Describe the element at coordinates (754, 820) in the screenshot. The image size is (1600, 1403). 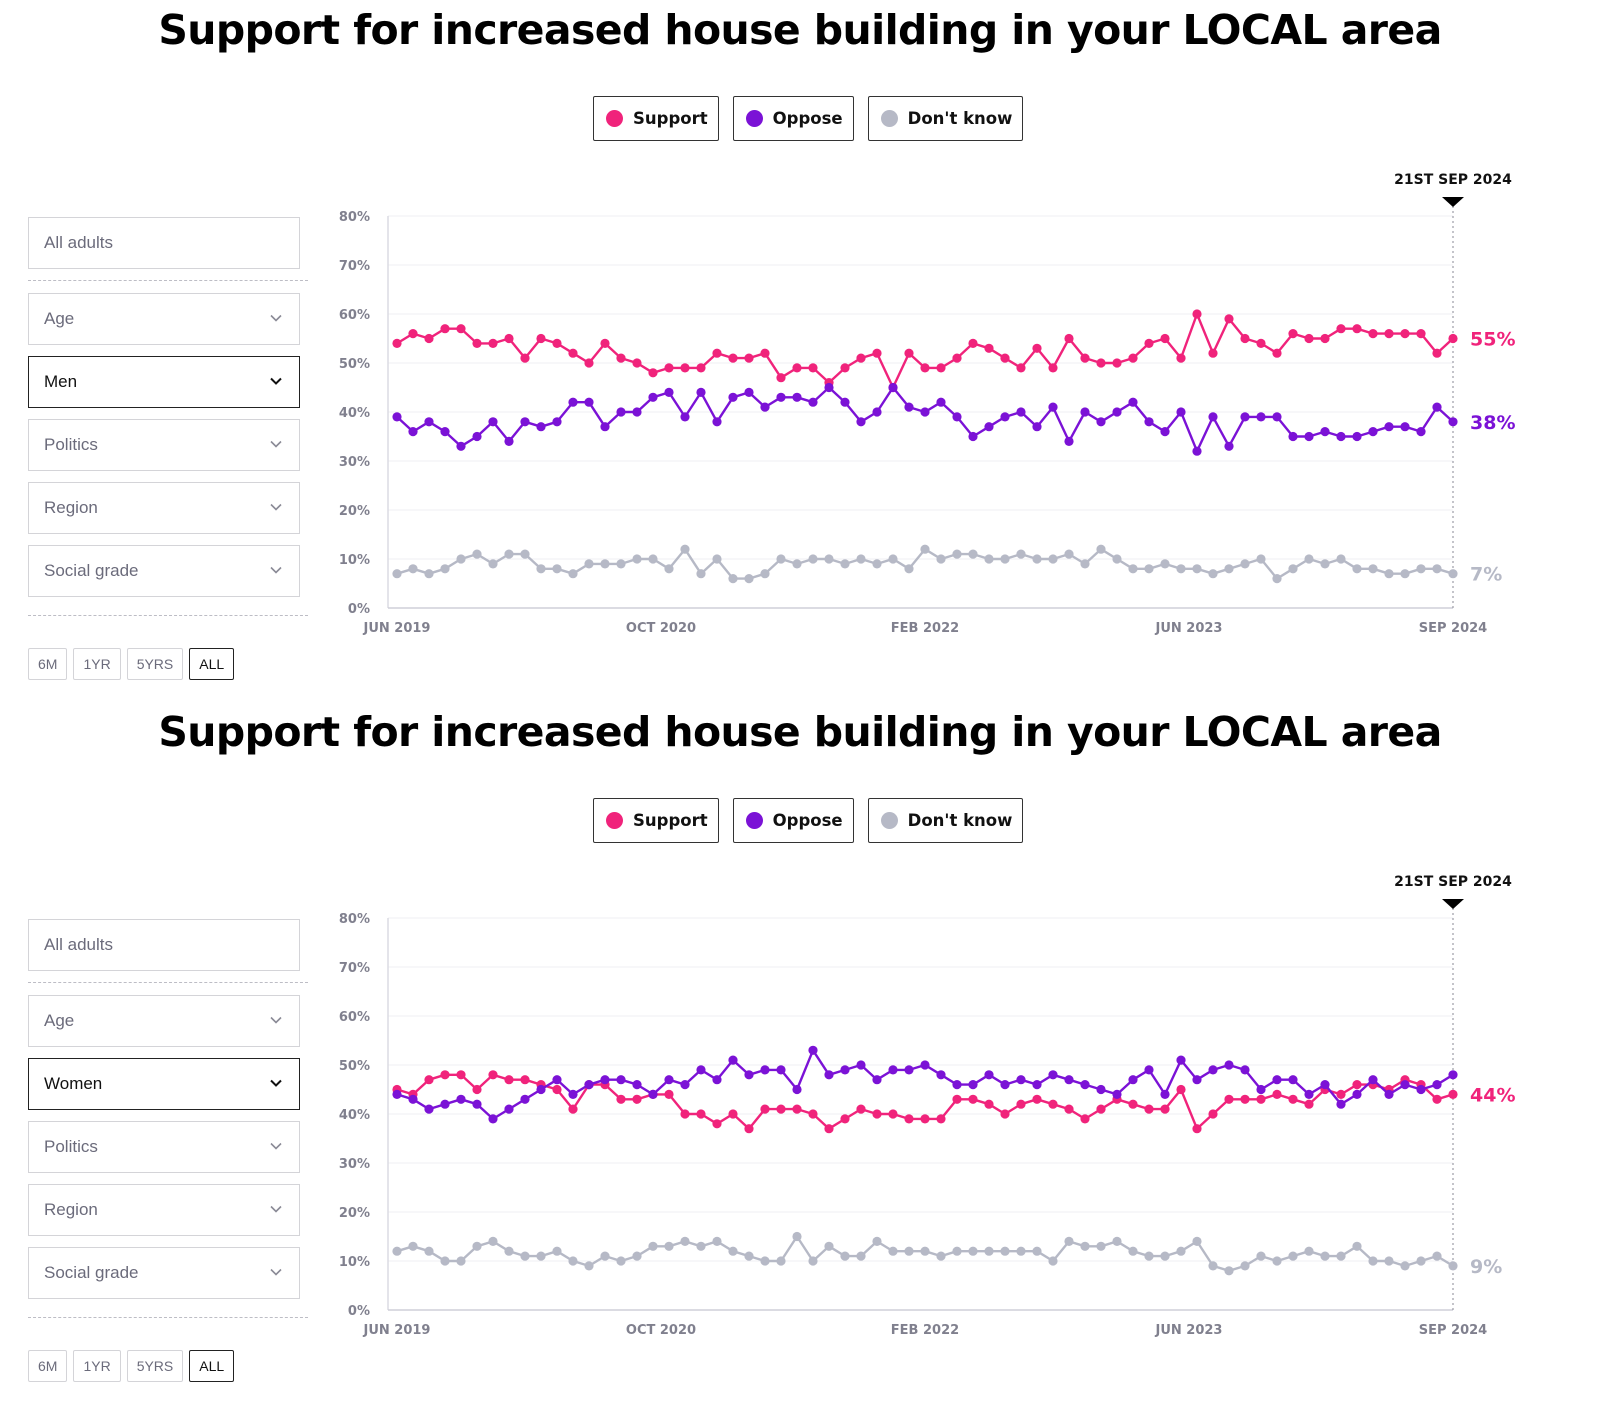
I see `oppose-dot-icon` at that location.